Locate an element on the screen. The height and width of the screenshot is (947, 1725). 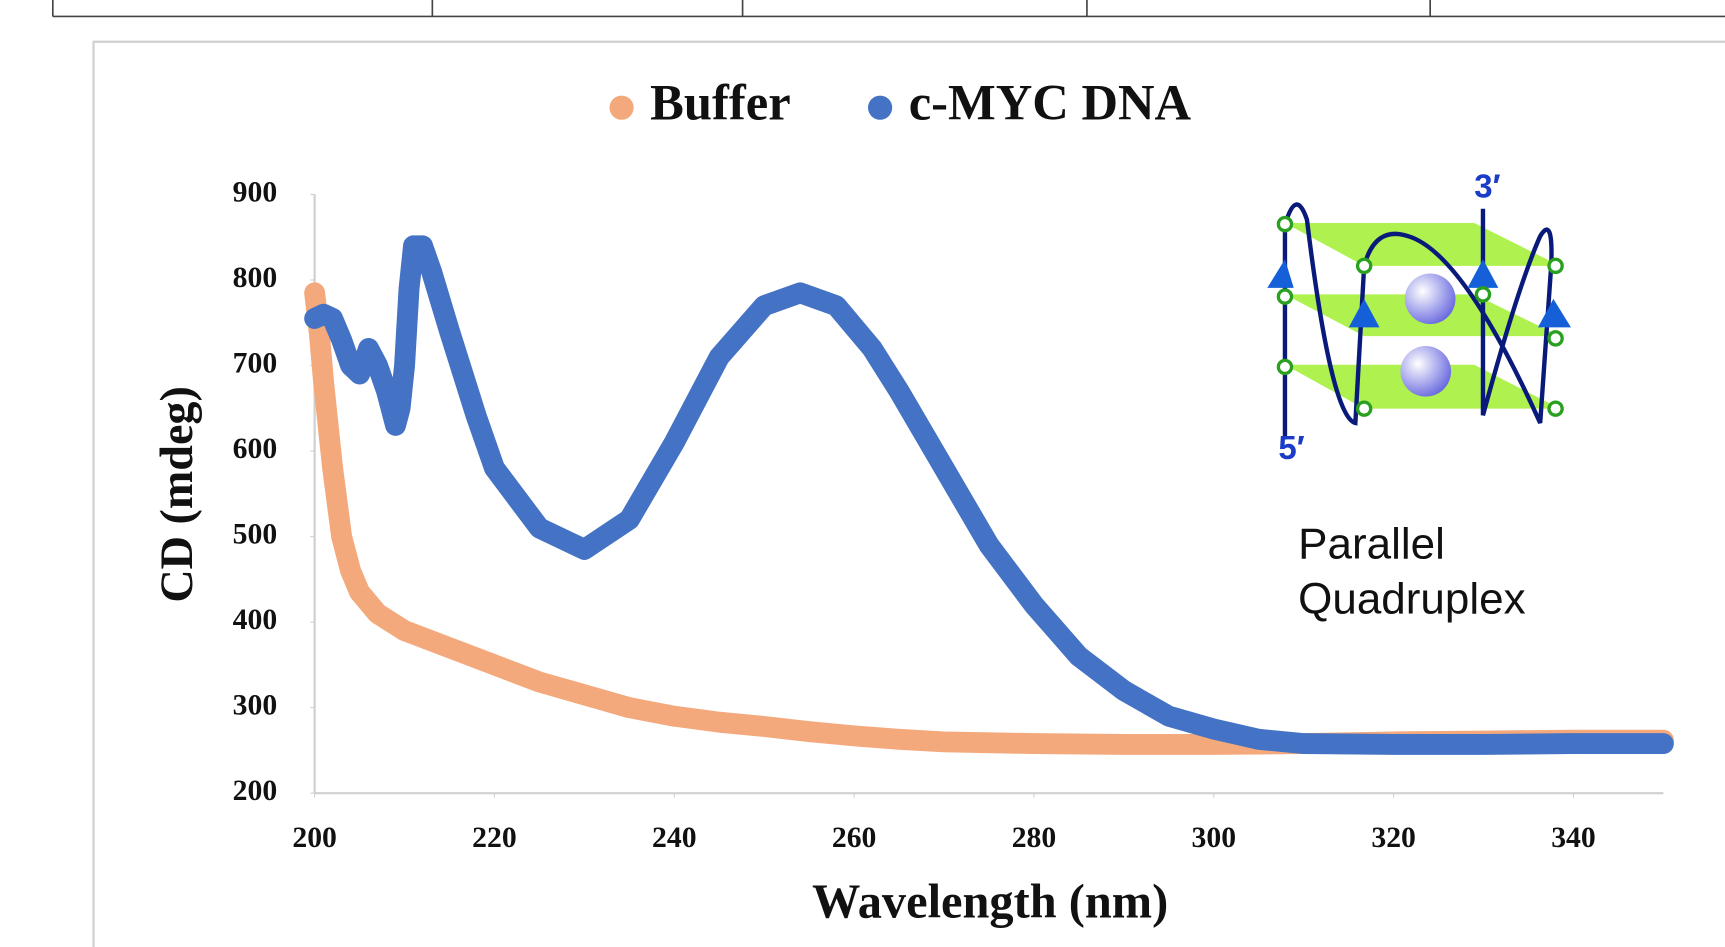
x-axis-title: Wavelength (nm) is located at coordinates (990, 901).